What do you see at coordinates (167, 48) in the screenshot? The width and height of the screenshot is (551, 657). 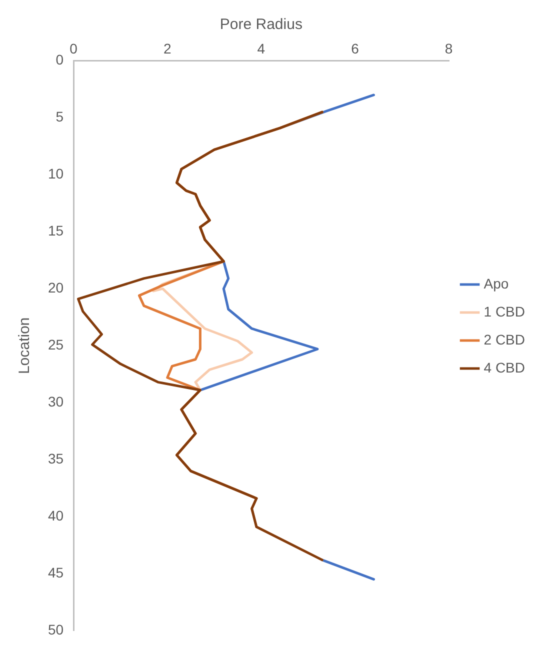 I see `x-tick-label: 2` at bounding box center [167, 48].